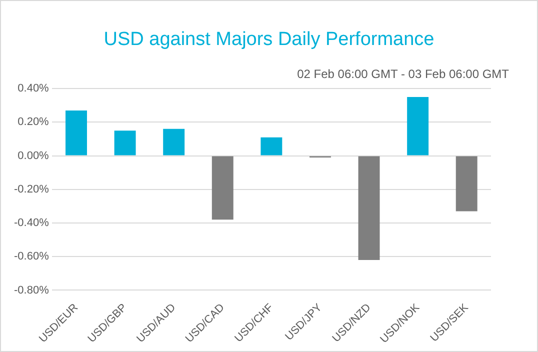  I want to click on y-tick-label: -0.40%, so click(32, 223).